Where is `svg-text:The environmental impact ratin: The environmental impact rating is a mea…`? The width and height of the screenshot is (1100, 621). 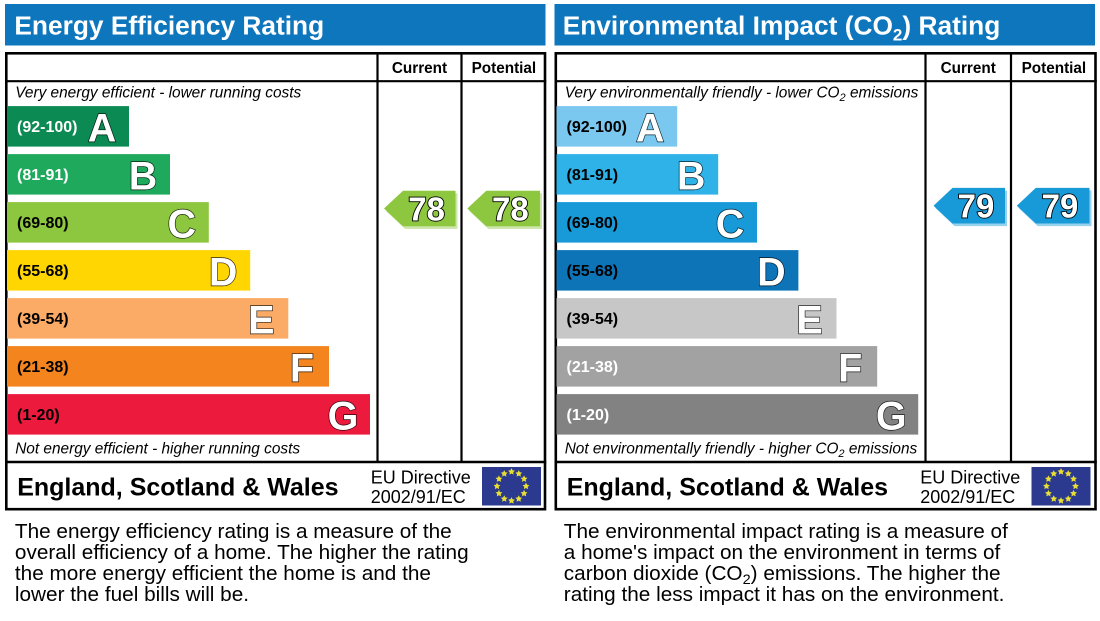
svg-text:The environmental impact ratin: The environmental impact rating is a mea… is located at coordinates (786, 532).